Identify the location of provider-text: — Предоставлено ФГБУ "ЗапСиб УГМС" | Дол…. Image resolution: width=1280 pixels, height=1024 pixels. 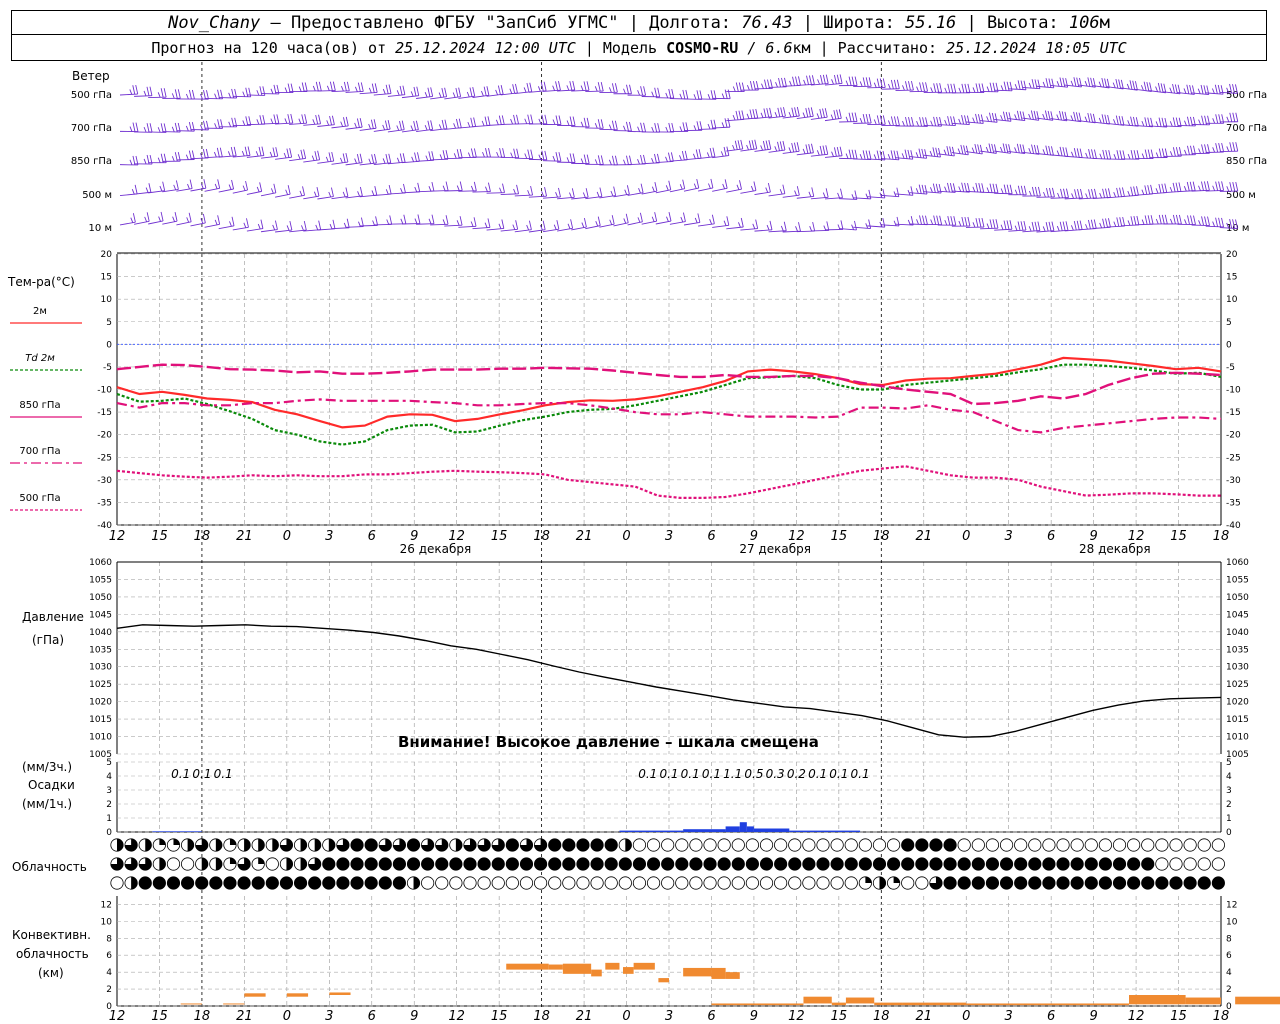
(501, 23).